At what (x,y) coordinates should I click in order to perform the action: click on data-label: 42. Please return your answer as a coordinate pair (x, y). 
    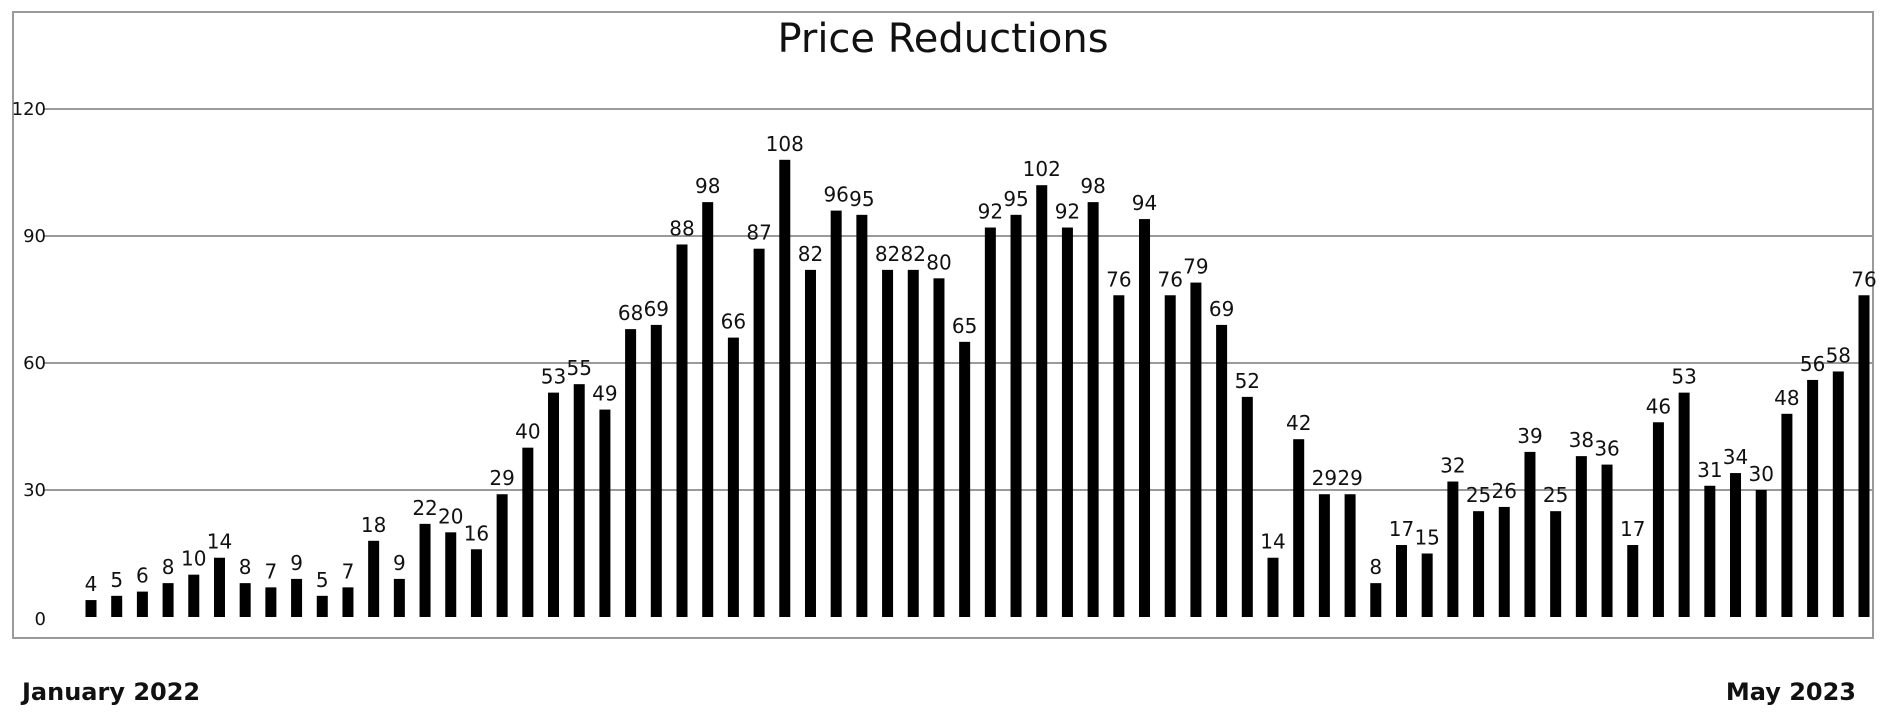
    Looking at the image, I should click on (1298, 423).